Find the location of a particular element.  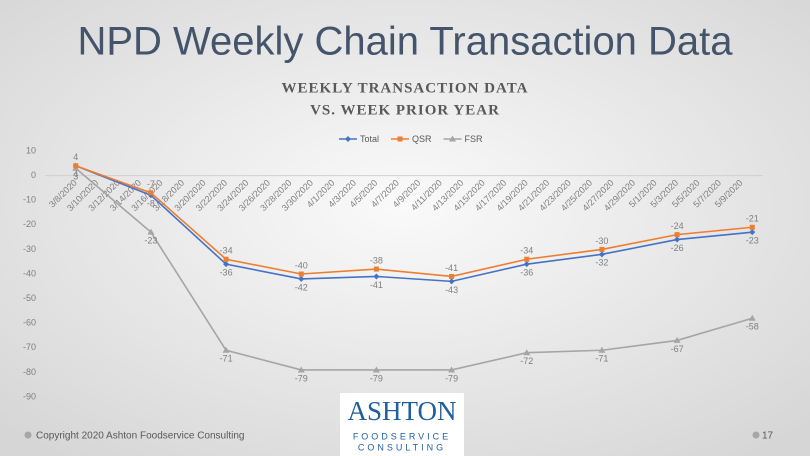

data-label: -30 is located at coordinates (601, 241).